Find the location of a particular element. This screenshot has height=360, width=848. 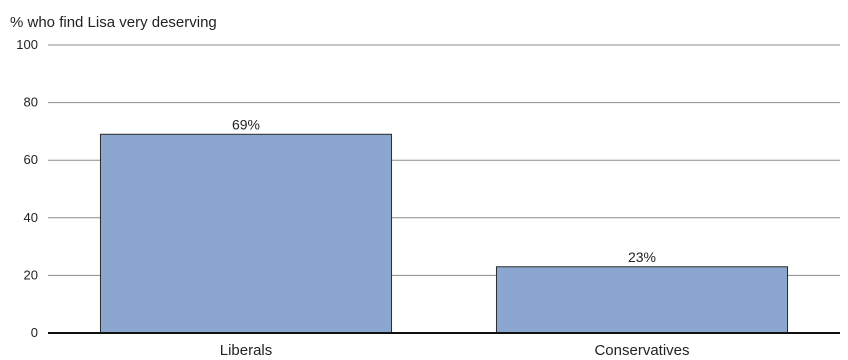

x-category-label-liberals: Liberals is located at coordinates (246, 350).